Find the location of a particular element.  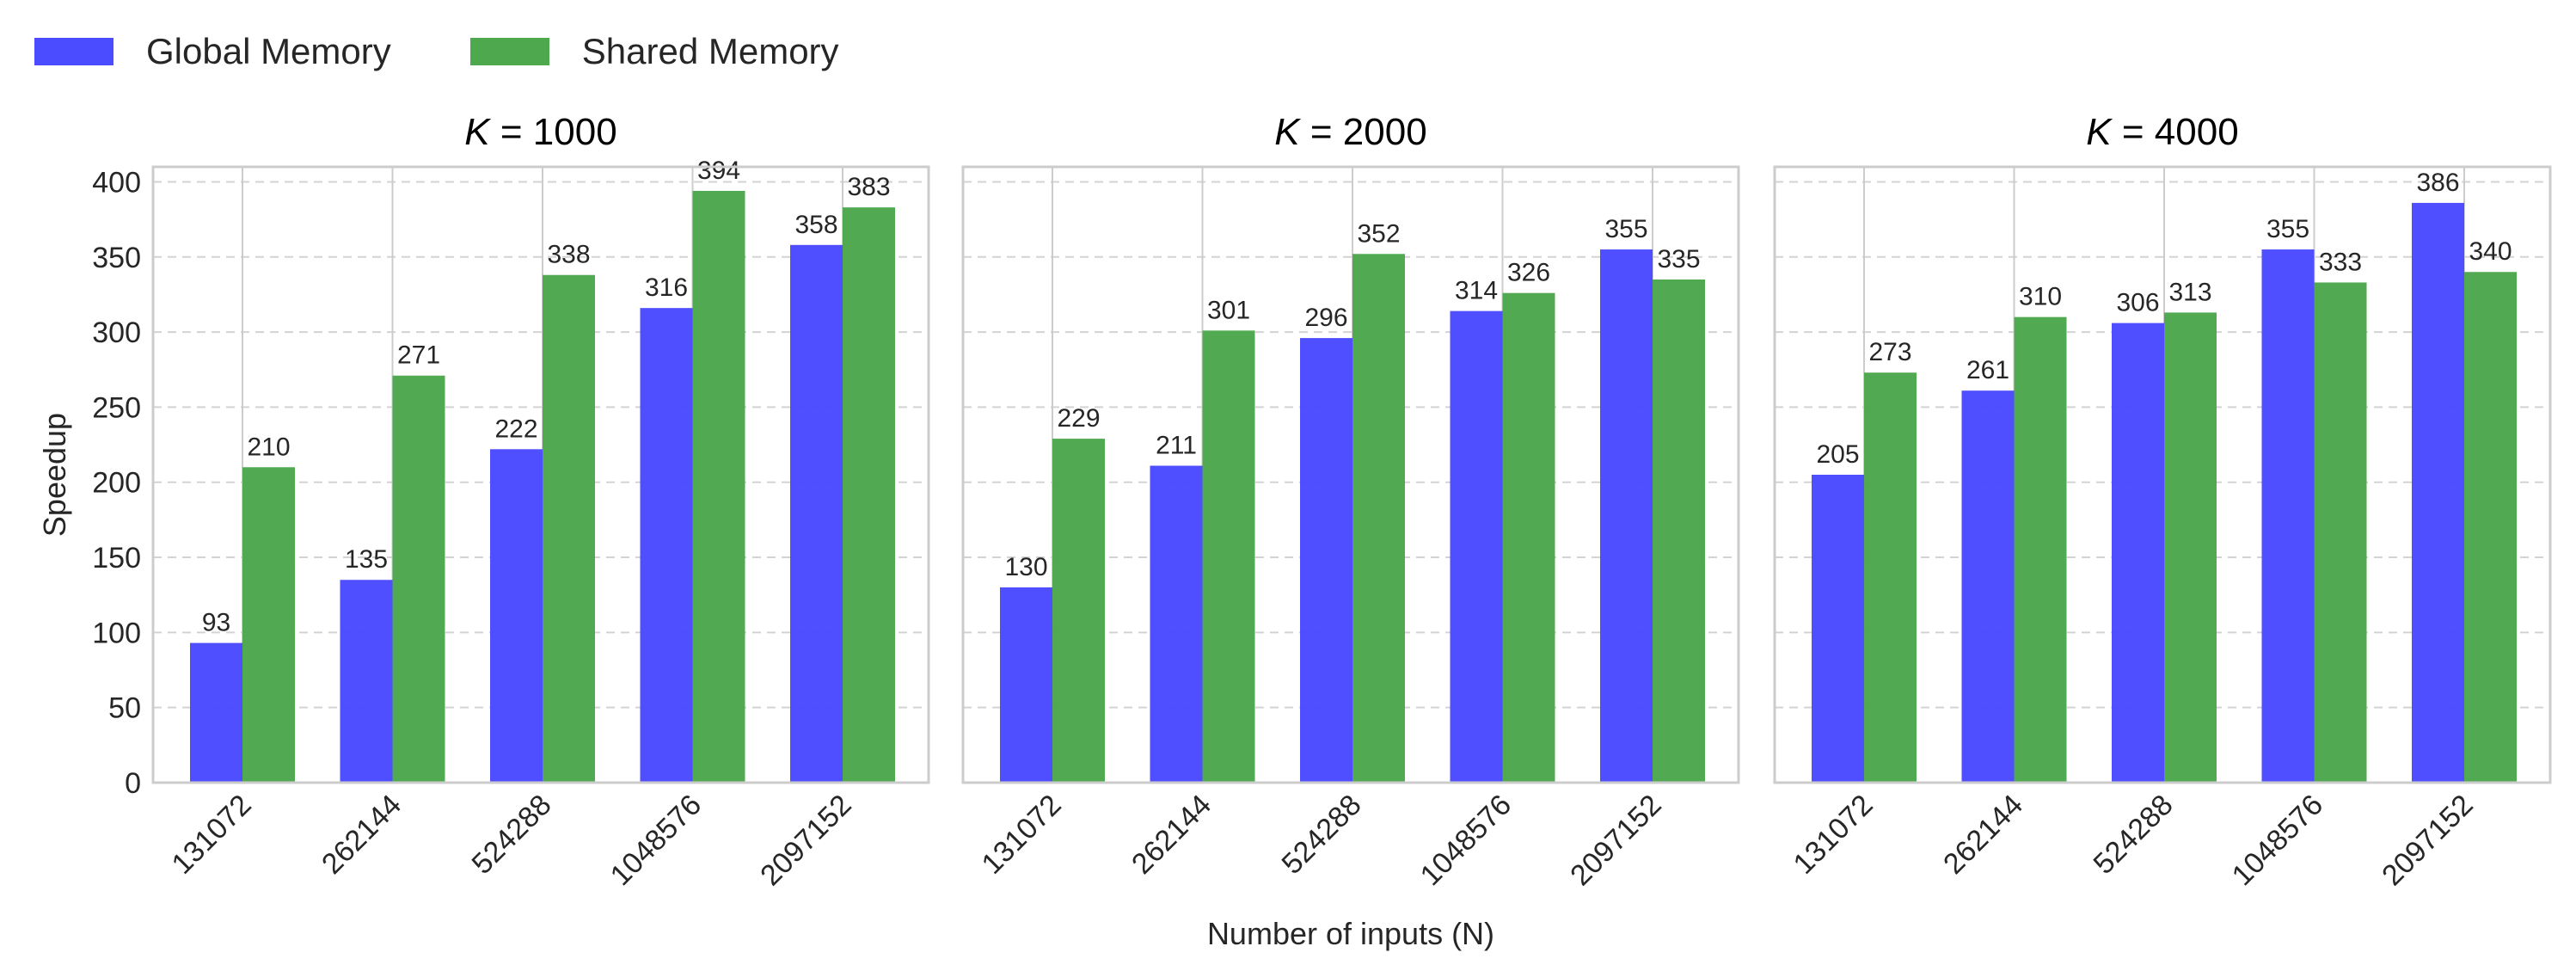

panel-title: K = 1000 is located at coordinates (540, 132).